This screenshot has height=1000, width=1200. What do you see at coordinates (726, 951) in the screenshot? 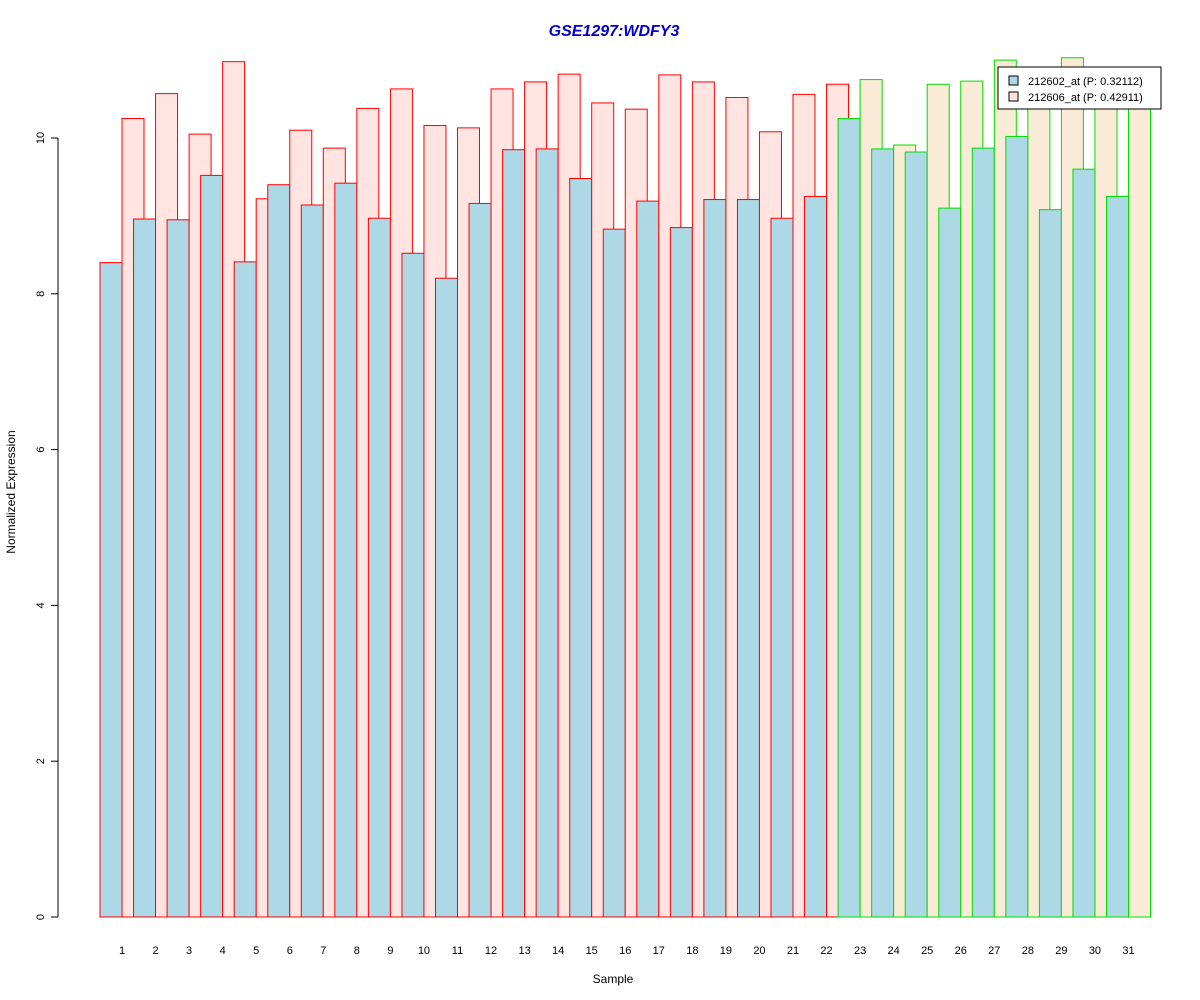
I see `x-tick-label: 19` at bounding box center [726, 951].